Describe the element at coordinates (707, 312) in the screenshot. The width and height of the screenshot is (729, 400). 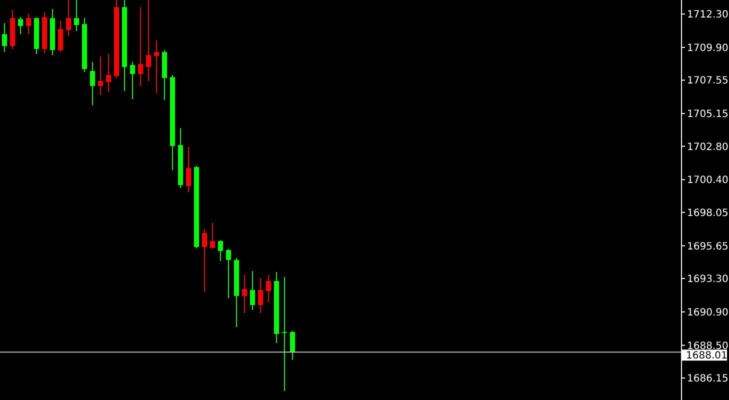
I see `y-tick-label: 1690.90` at that location.